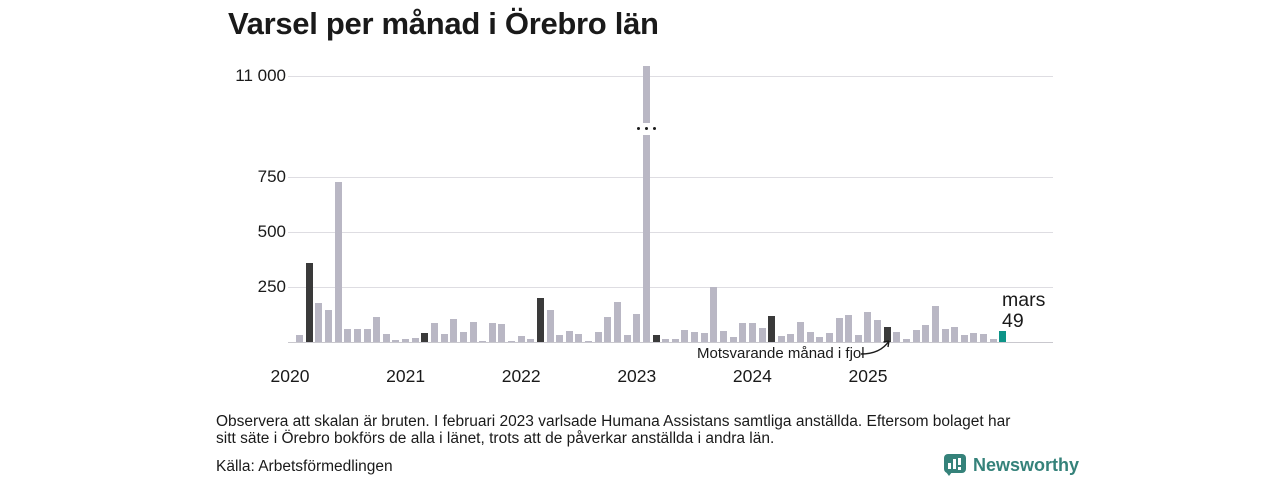 The width and height of the screenshot is (1280, 480). Describe the element at coordinates (637, 376) in the screenshot. I see `x-axis-tick-label: 2023` at that location.